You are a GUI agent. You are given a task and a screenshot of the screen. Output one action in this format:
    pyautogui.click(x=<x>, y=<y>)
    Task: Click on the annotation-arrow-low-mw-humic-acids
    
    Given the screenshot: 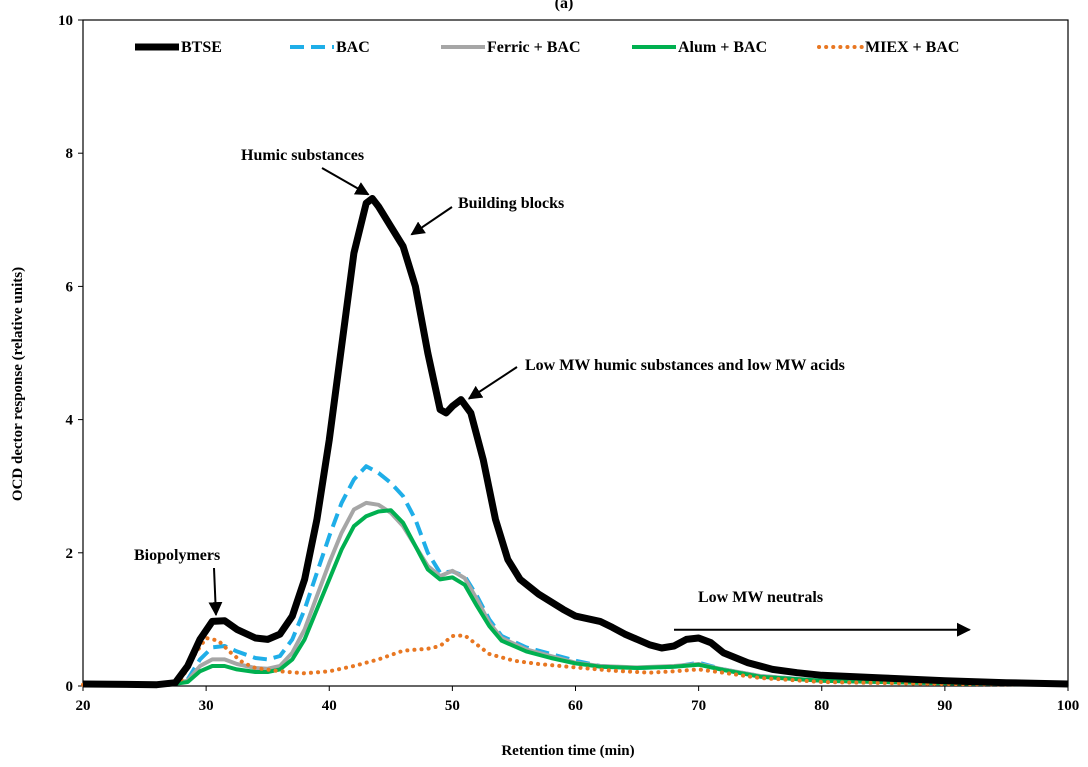 What is the action you would take?
    pyautogui.click(x=493, y=383)
    